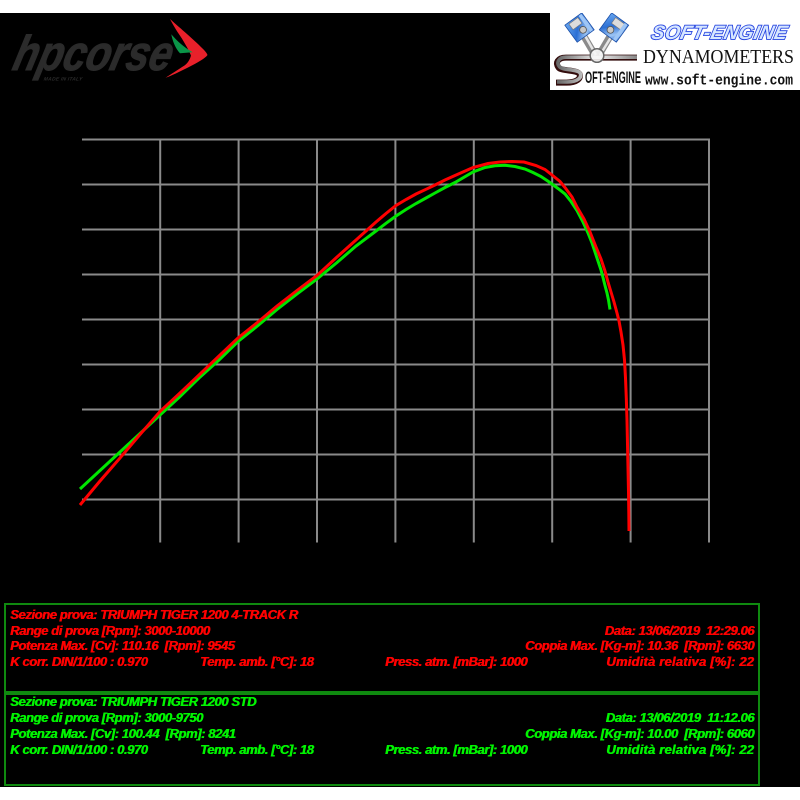 This screenshot has width=800, height=800. Describe the element at coordinates (719, 81) in the screenshot. I see `svg-text: www.soft-engine.com` at that location.